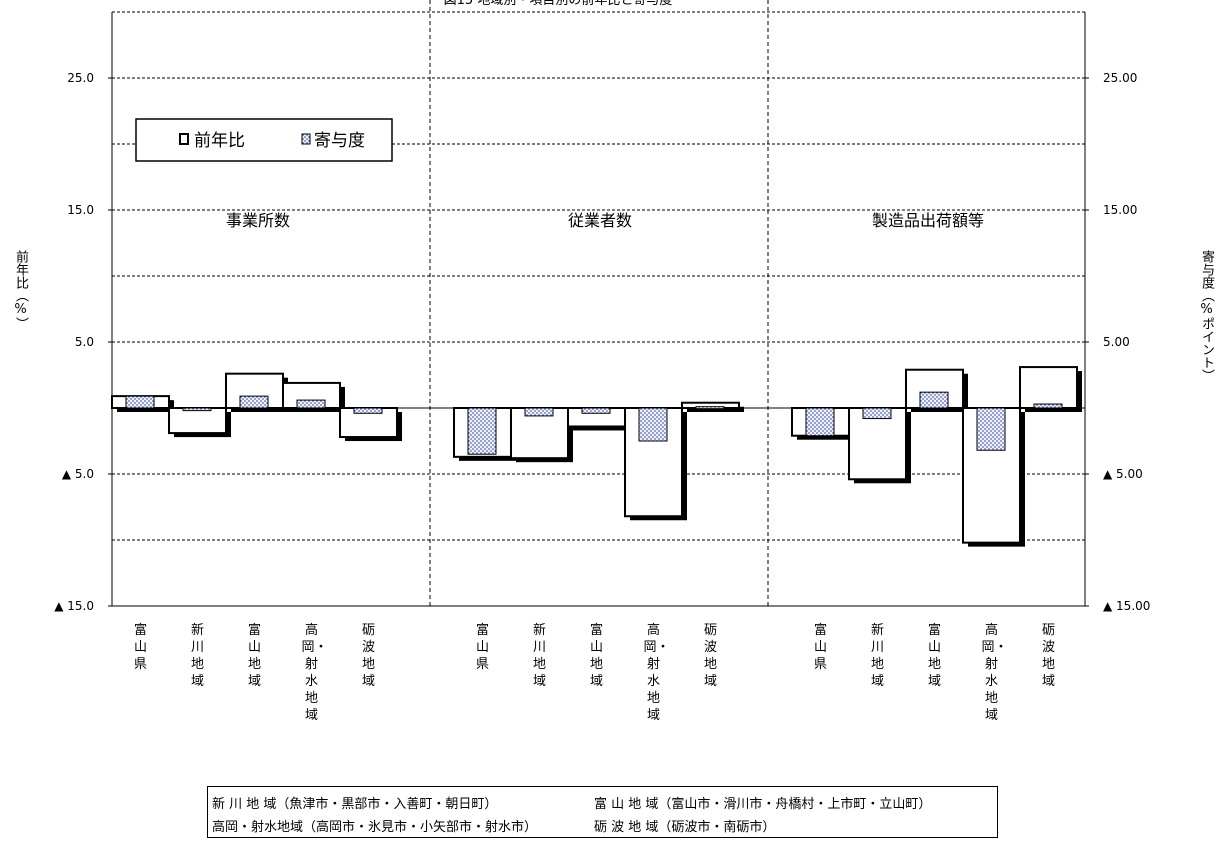 This screenshot has height=847, width=1217. Describe the element at coordinates (685, 827) in the screenshot. I see `region-note-tonami: 砺 波 地 域（砺波市・南砺市）` at that location.